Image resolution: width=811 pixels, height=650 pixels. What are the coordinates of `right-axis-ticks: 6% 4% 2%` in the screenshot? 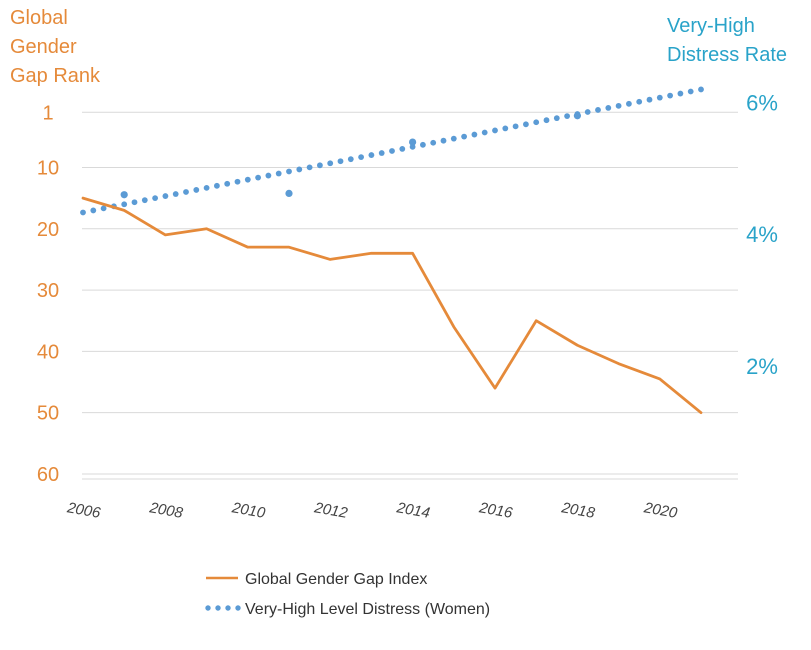 It's located at (762, 235).